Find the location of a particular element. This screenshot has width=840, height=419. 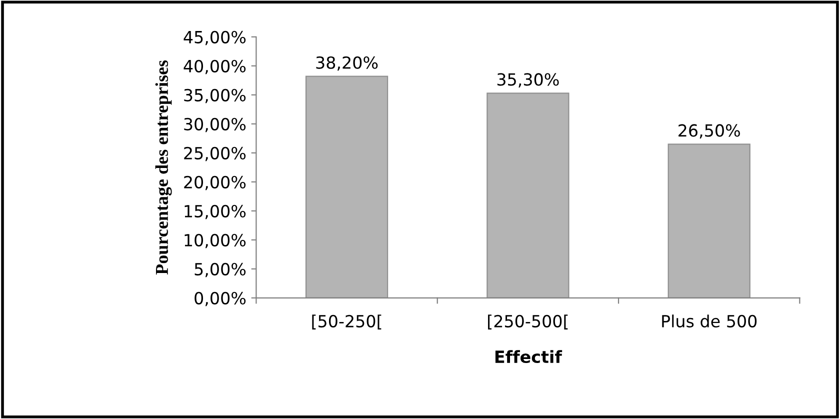

y-tick-label: 30,00% is located at coordinates (215, 125).